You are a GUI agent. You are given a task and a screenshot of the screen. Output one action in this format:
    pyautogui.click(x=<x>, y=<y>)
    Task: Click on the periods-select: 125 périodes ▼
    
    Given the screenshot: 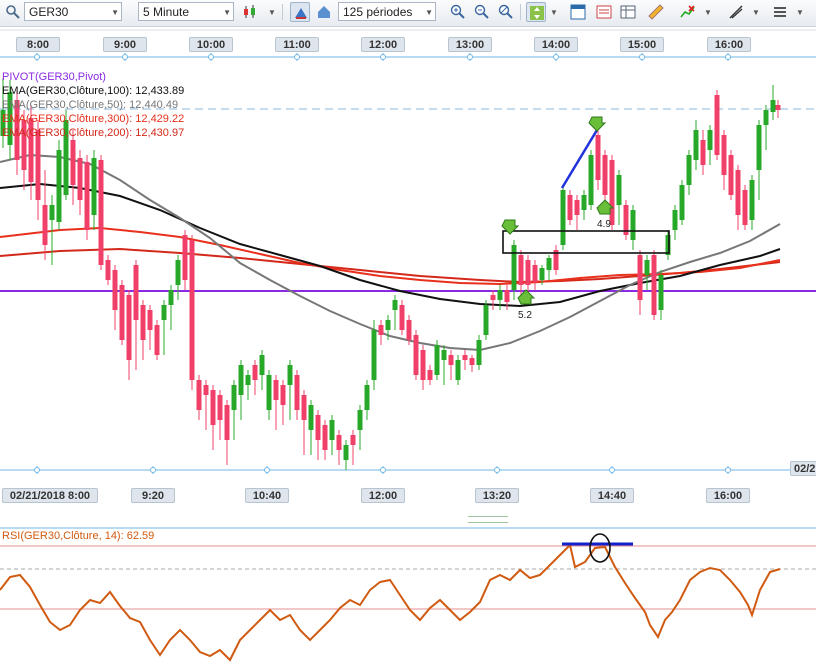 What is the action you would take?
    pyautogui.click(x=387, y=11)
    